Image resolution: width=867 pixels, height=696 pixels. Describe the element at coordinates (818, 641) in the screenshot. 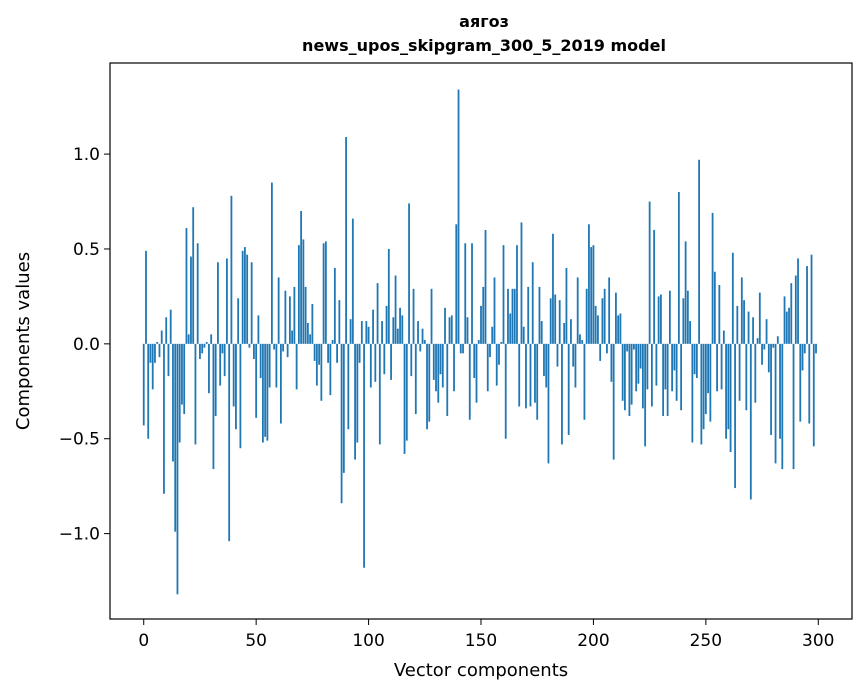

I see `x-tick-label: 300` at that location.